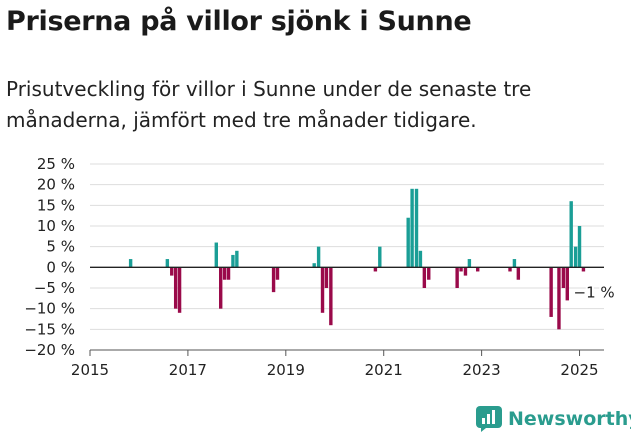 The width and height of the screenshot is (631, 439). I want to click on y-tick-label: 10 %, so click(56, 226).